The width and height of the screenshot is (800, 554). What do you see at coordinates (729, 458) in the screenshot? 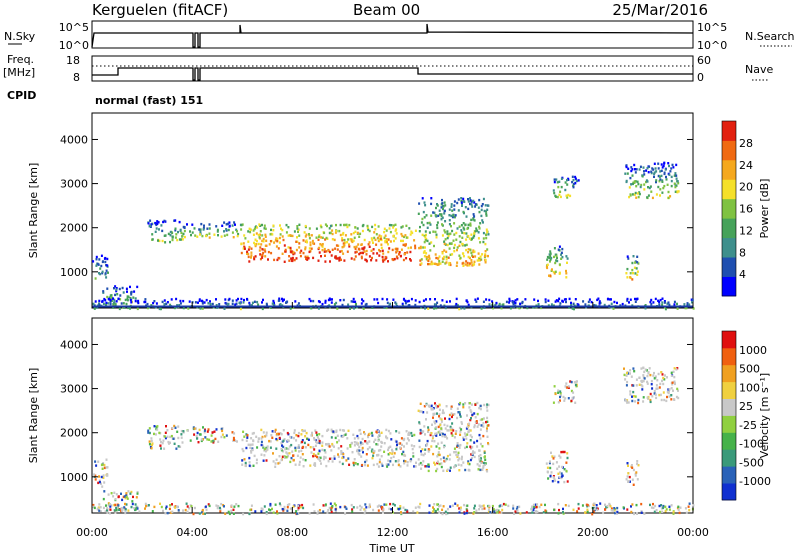
I see `colorbar-swatch` at bounding box center [729, 458].